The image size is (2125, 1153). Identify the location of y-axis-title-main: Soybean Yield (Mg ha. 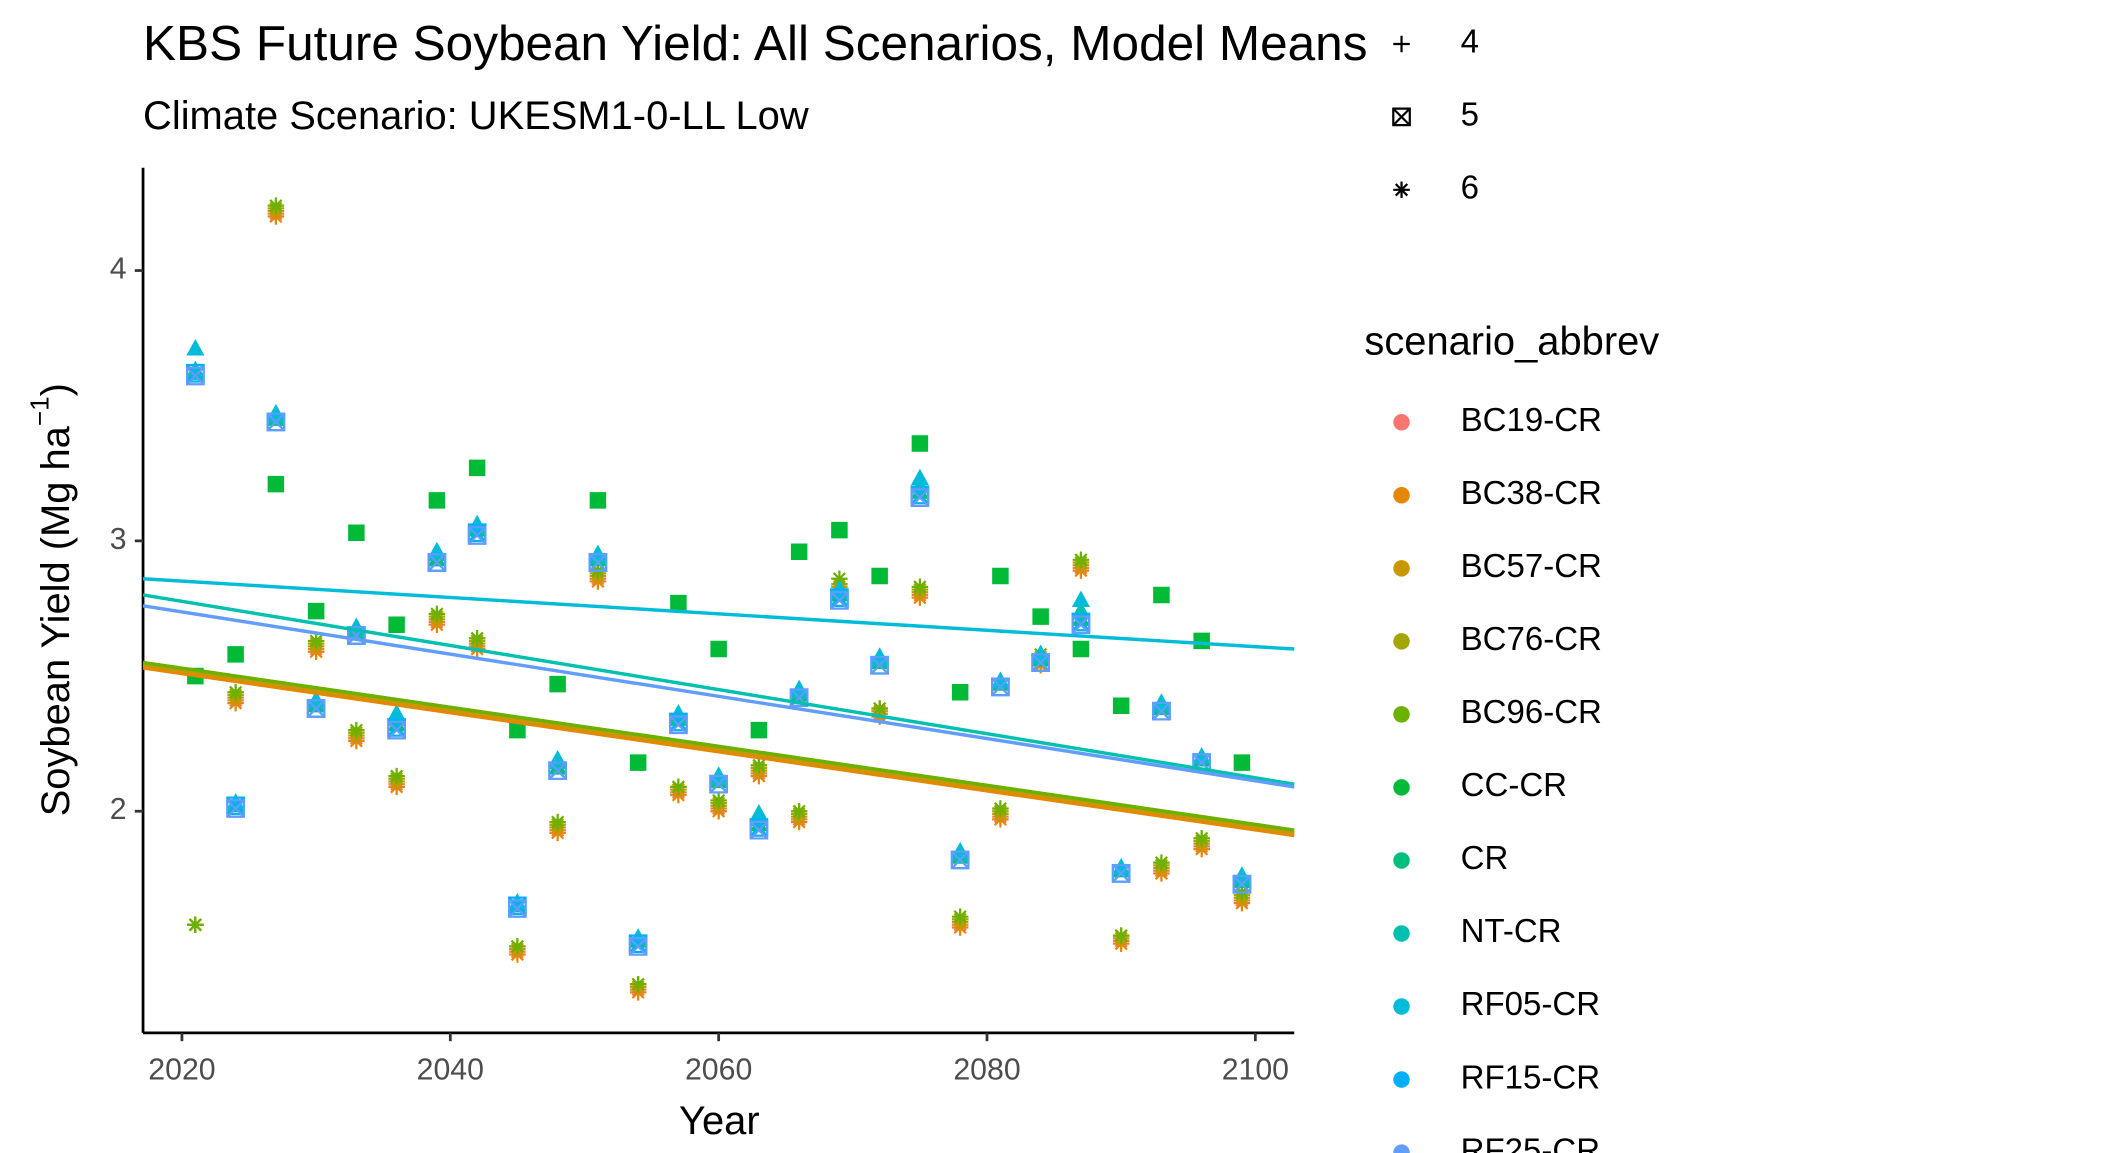
(55, 620).